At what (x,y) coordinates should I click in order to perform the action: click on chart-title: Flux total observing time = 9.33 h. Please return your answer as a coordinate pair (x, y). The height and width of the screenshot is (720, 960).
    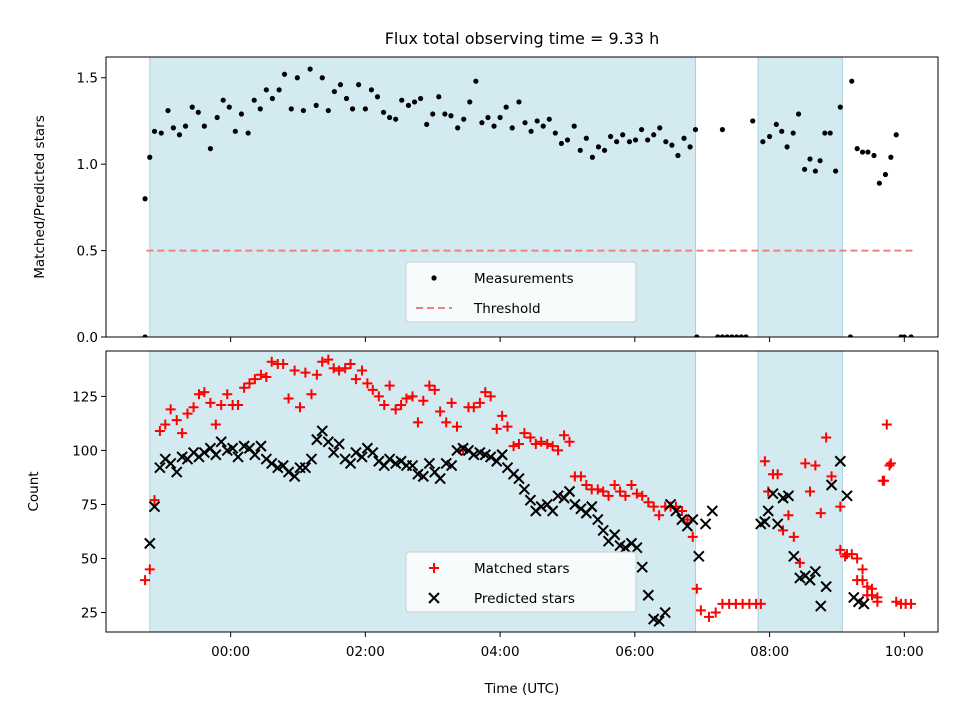
    Looking at the image, I should click on (522, 38).